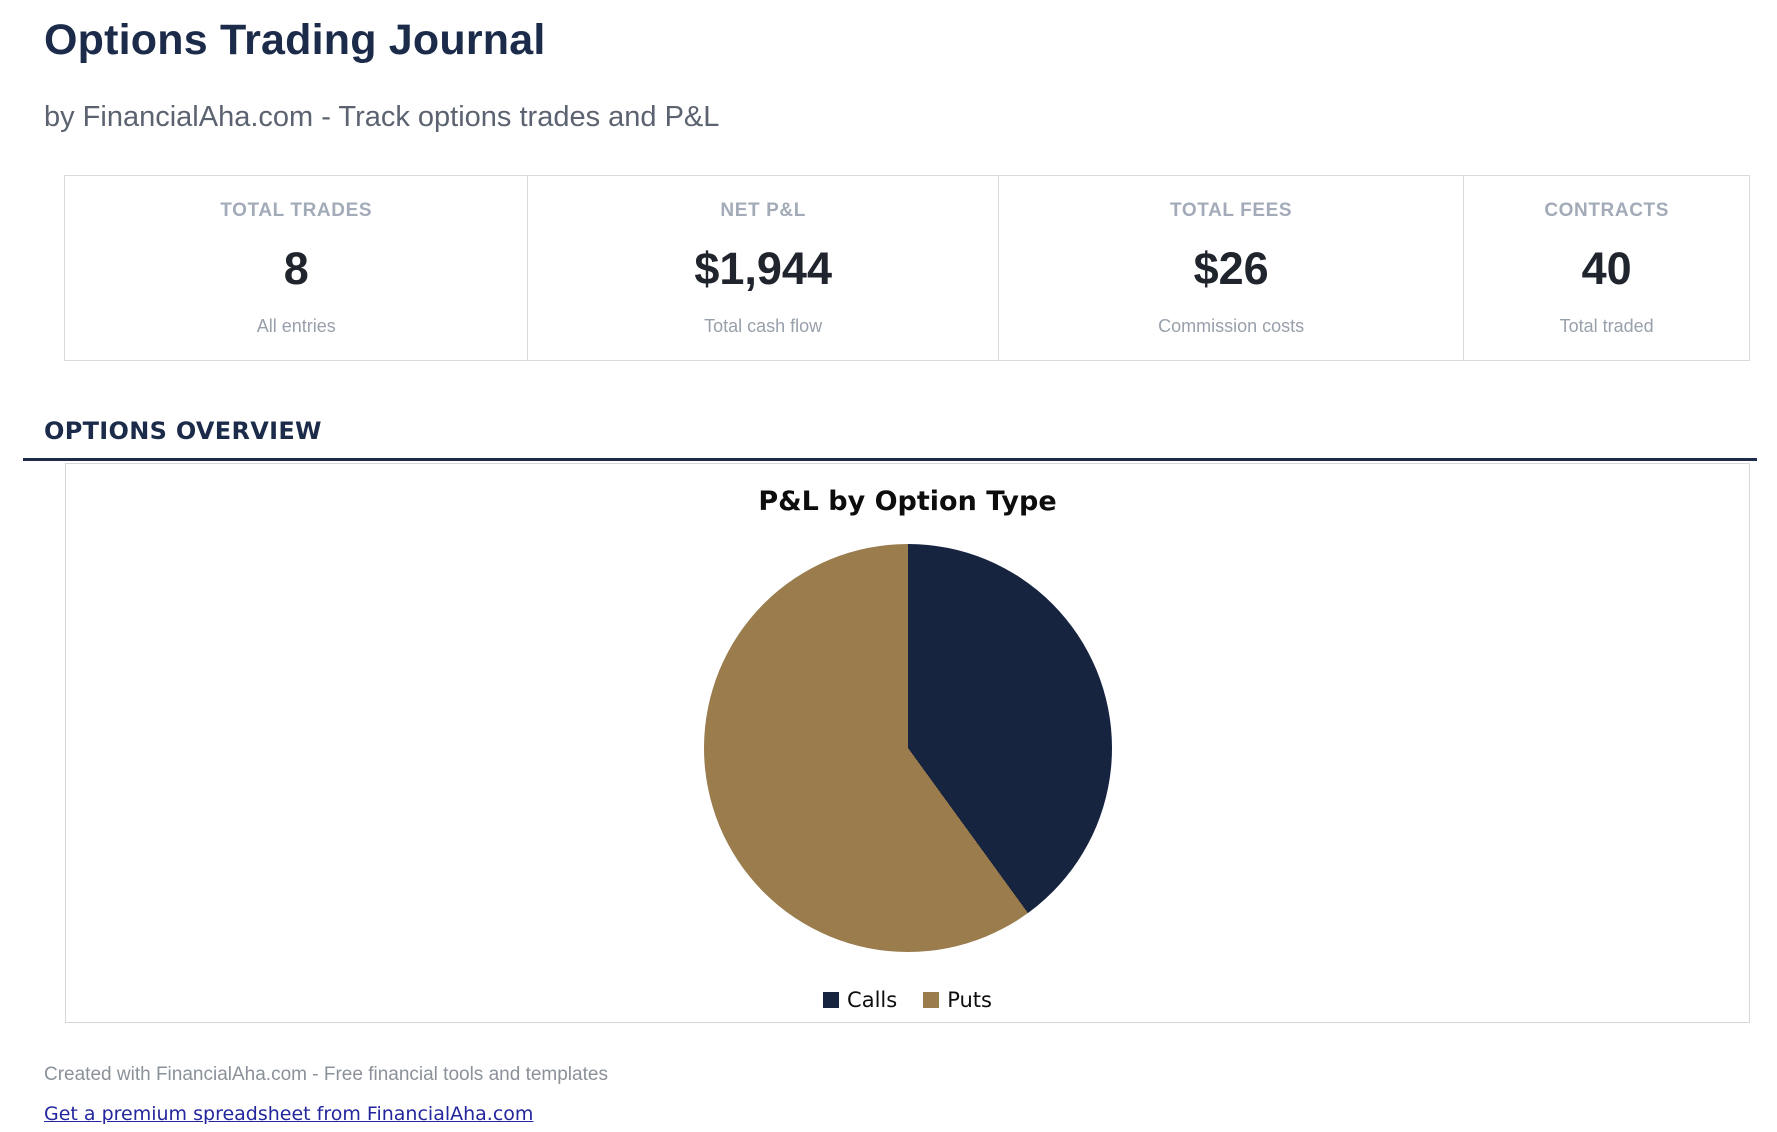 This screenshot has height=1132, width=1777. I want to click on stat-card-total-trades: TOTAL TRADES 8 All entries, so click(296, 268).